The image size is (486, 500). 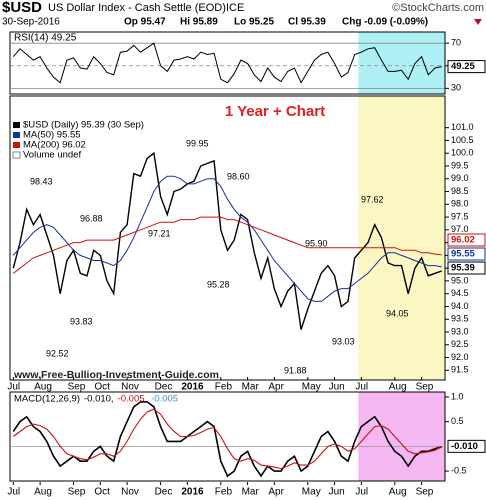 I want to click on value-box-label: 95.55, so click(x=463, y=254).